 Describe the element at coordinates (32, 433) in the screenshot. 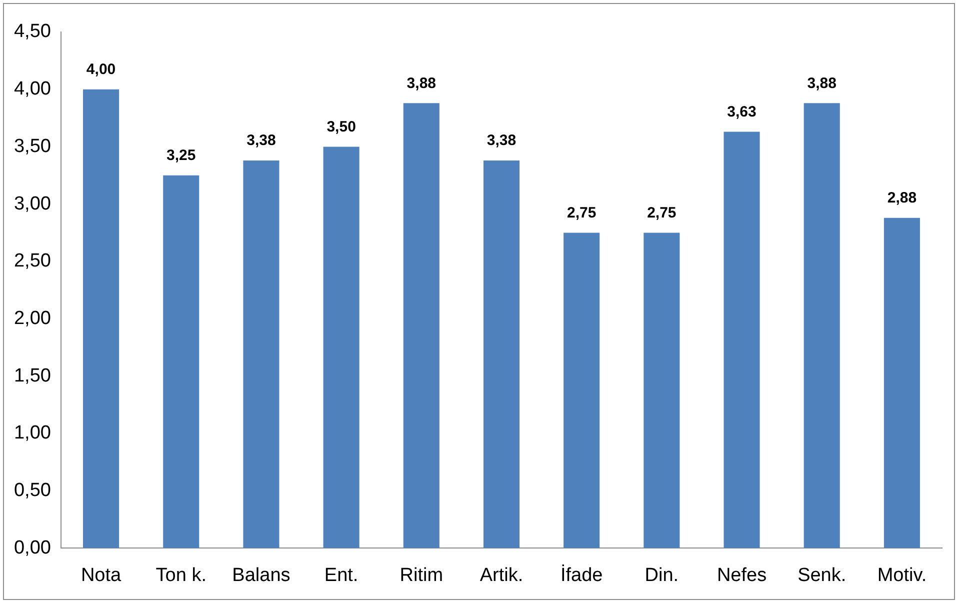

I see `y-tick-label: 1,00` at that location.